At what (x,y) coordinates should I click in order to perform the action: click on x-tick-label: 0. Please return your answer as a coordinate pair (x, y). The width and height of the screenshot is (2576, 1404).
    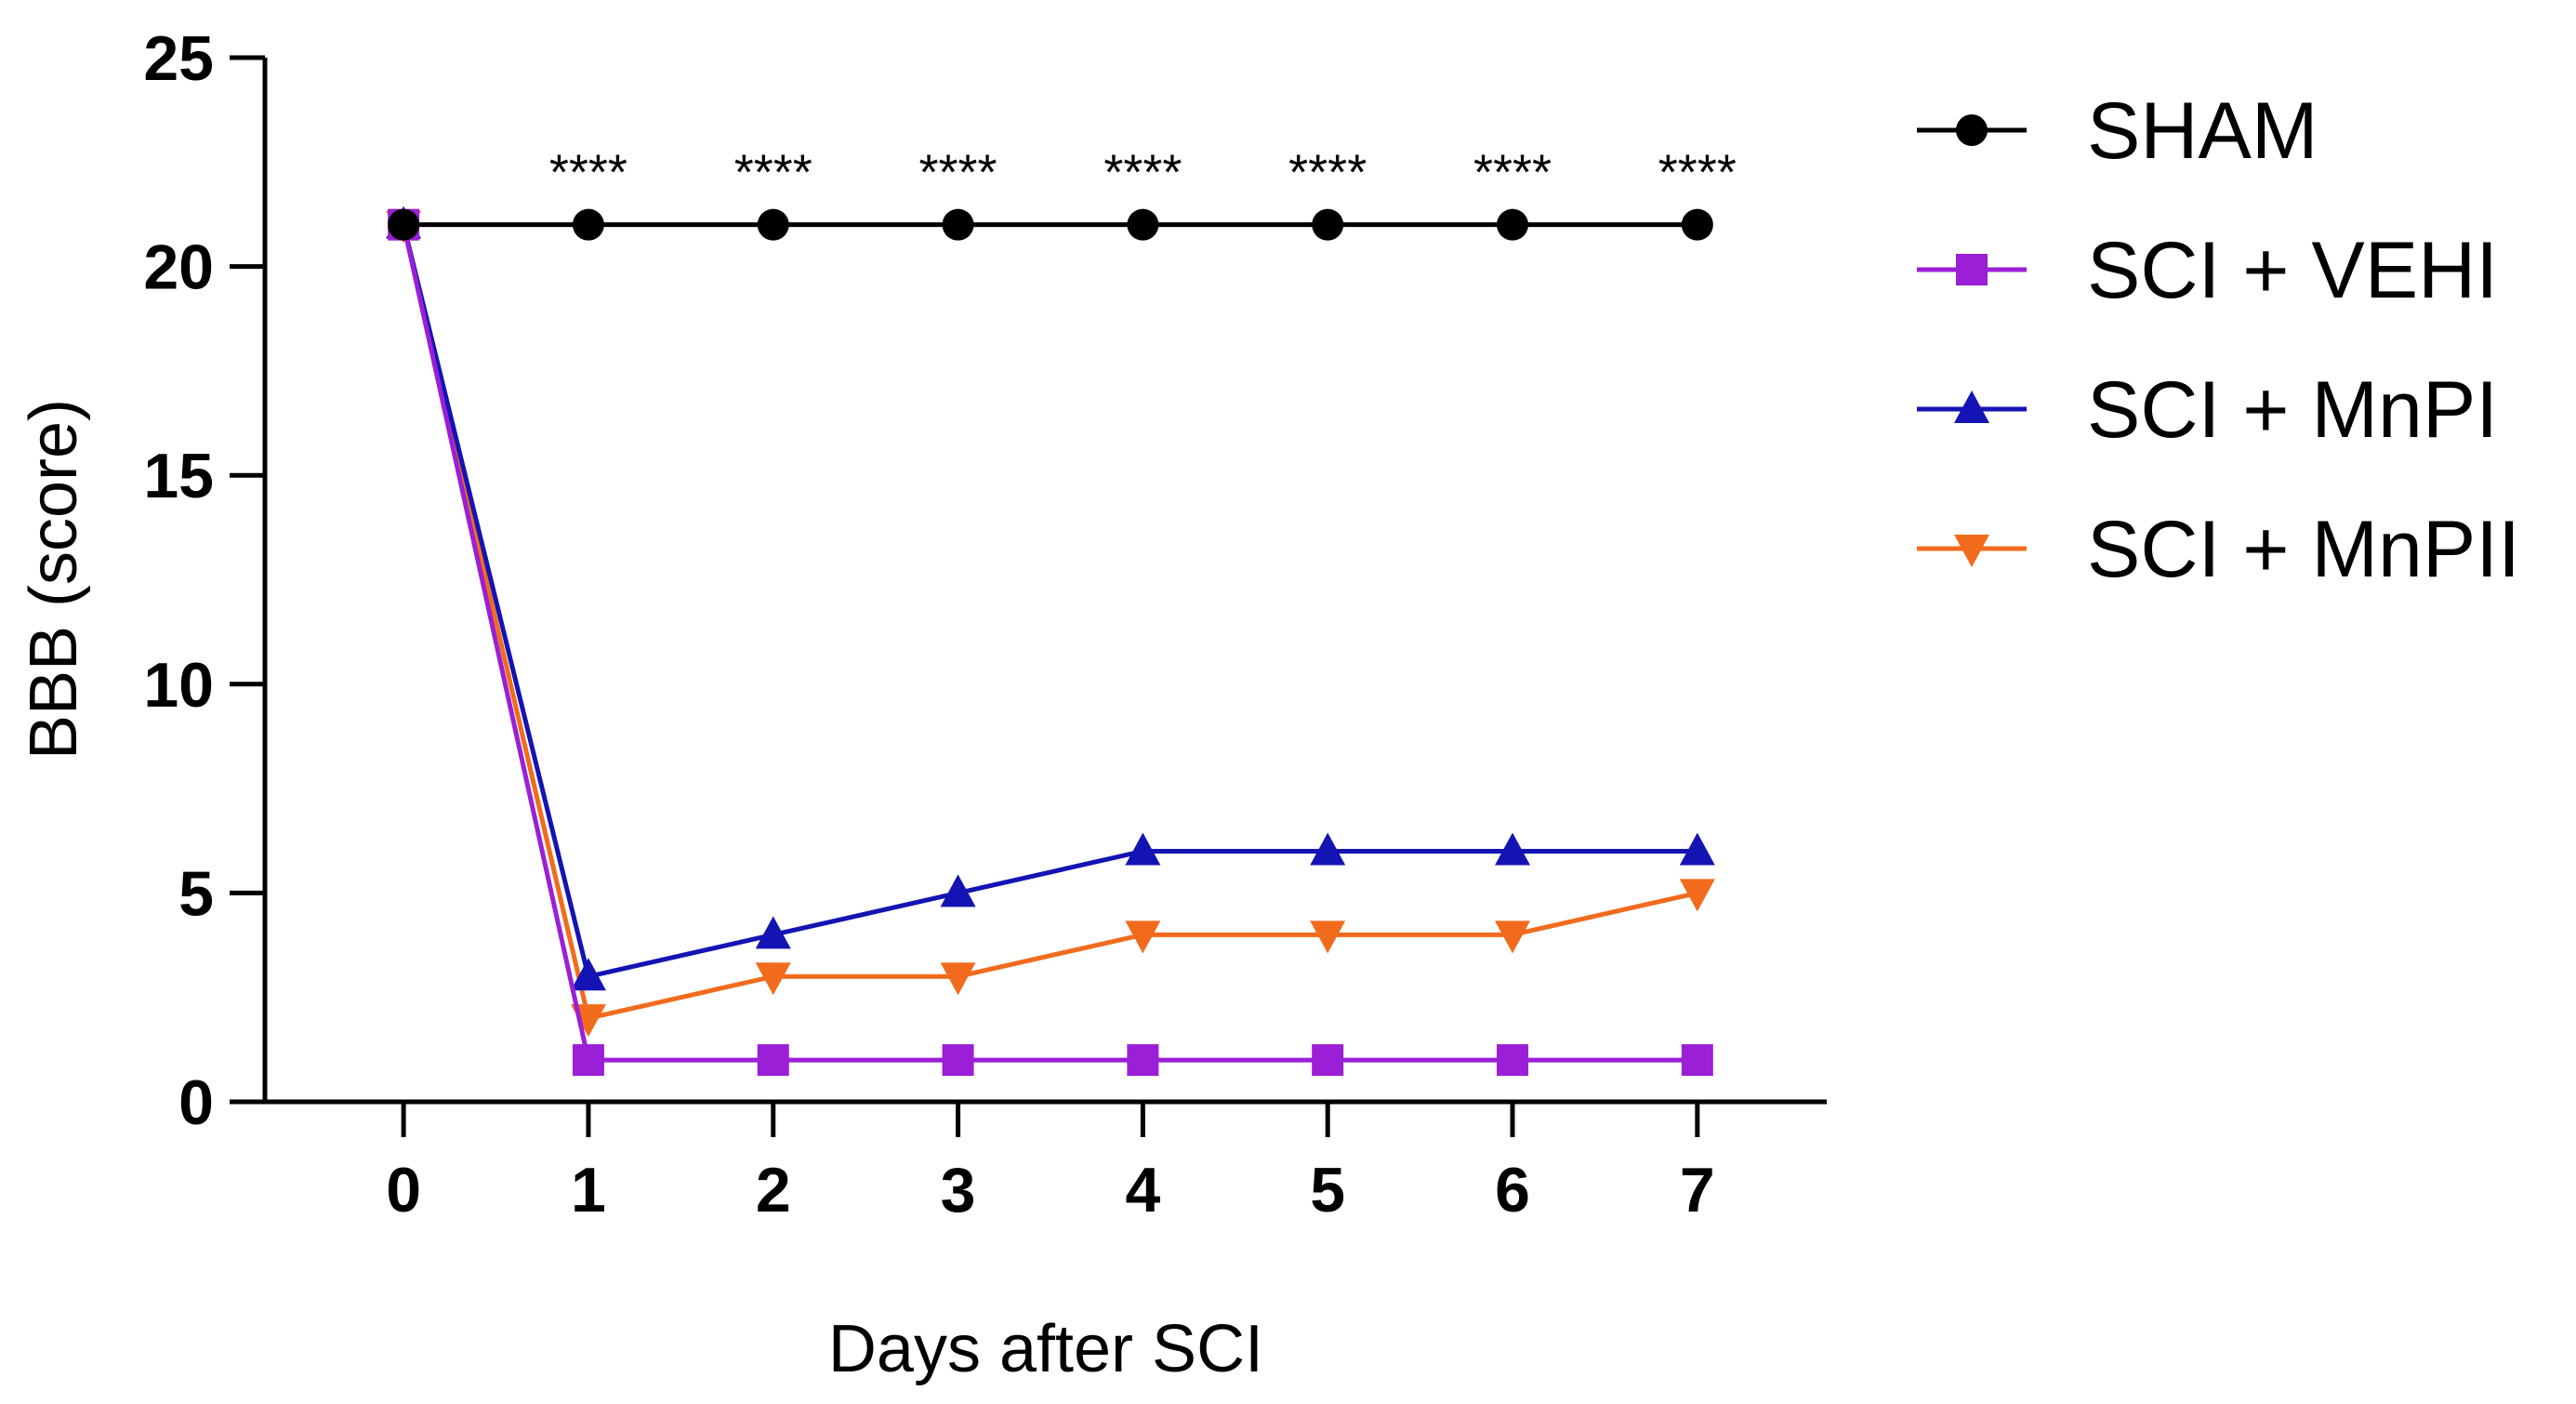
    Looking at the image, I should click on (403, 1190).